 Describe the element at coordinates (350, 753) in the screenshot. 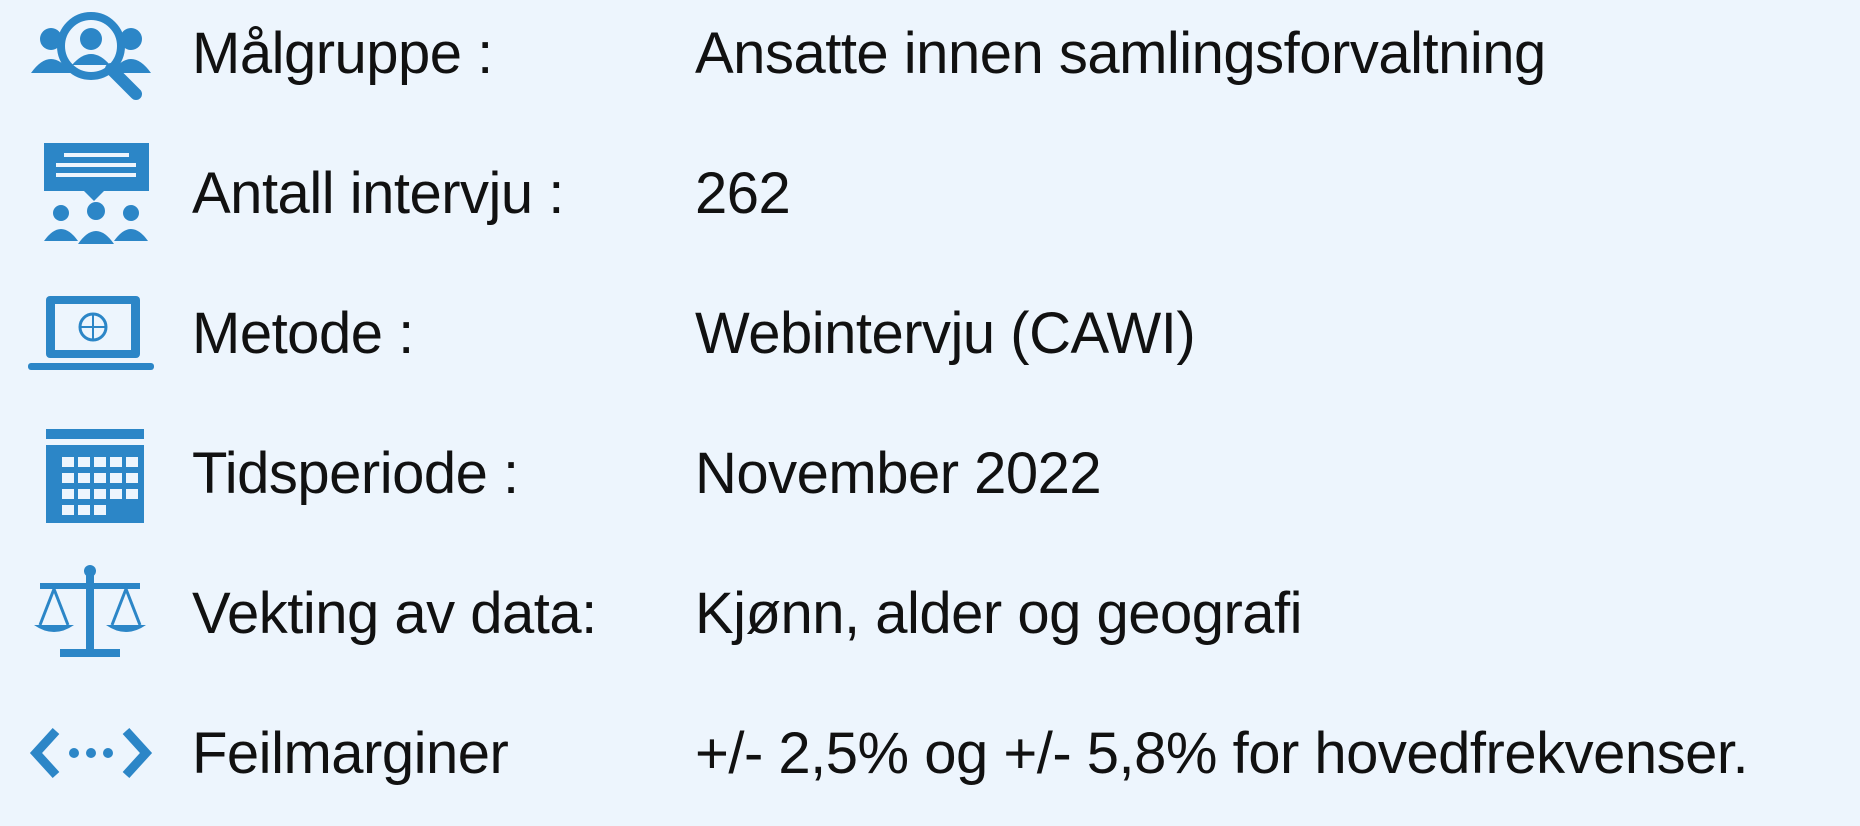

I see `label: Feilmarginer` at that location.